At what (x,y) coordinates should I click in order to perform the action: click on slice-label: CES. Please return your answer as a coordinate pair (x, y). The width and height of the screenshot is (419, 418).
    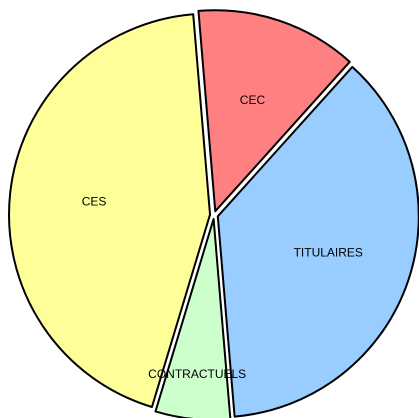
    Looking at the image, I should click on (94, 202).